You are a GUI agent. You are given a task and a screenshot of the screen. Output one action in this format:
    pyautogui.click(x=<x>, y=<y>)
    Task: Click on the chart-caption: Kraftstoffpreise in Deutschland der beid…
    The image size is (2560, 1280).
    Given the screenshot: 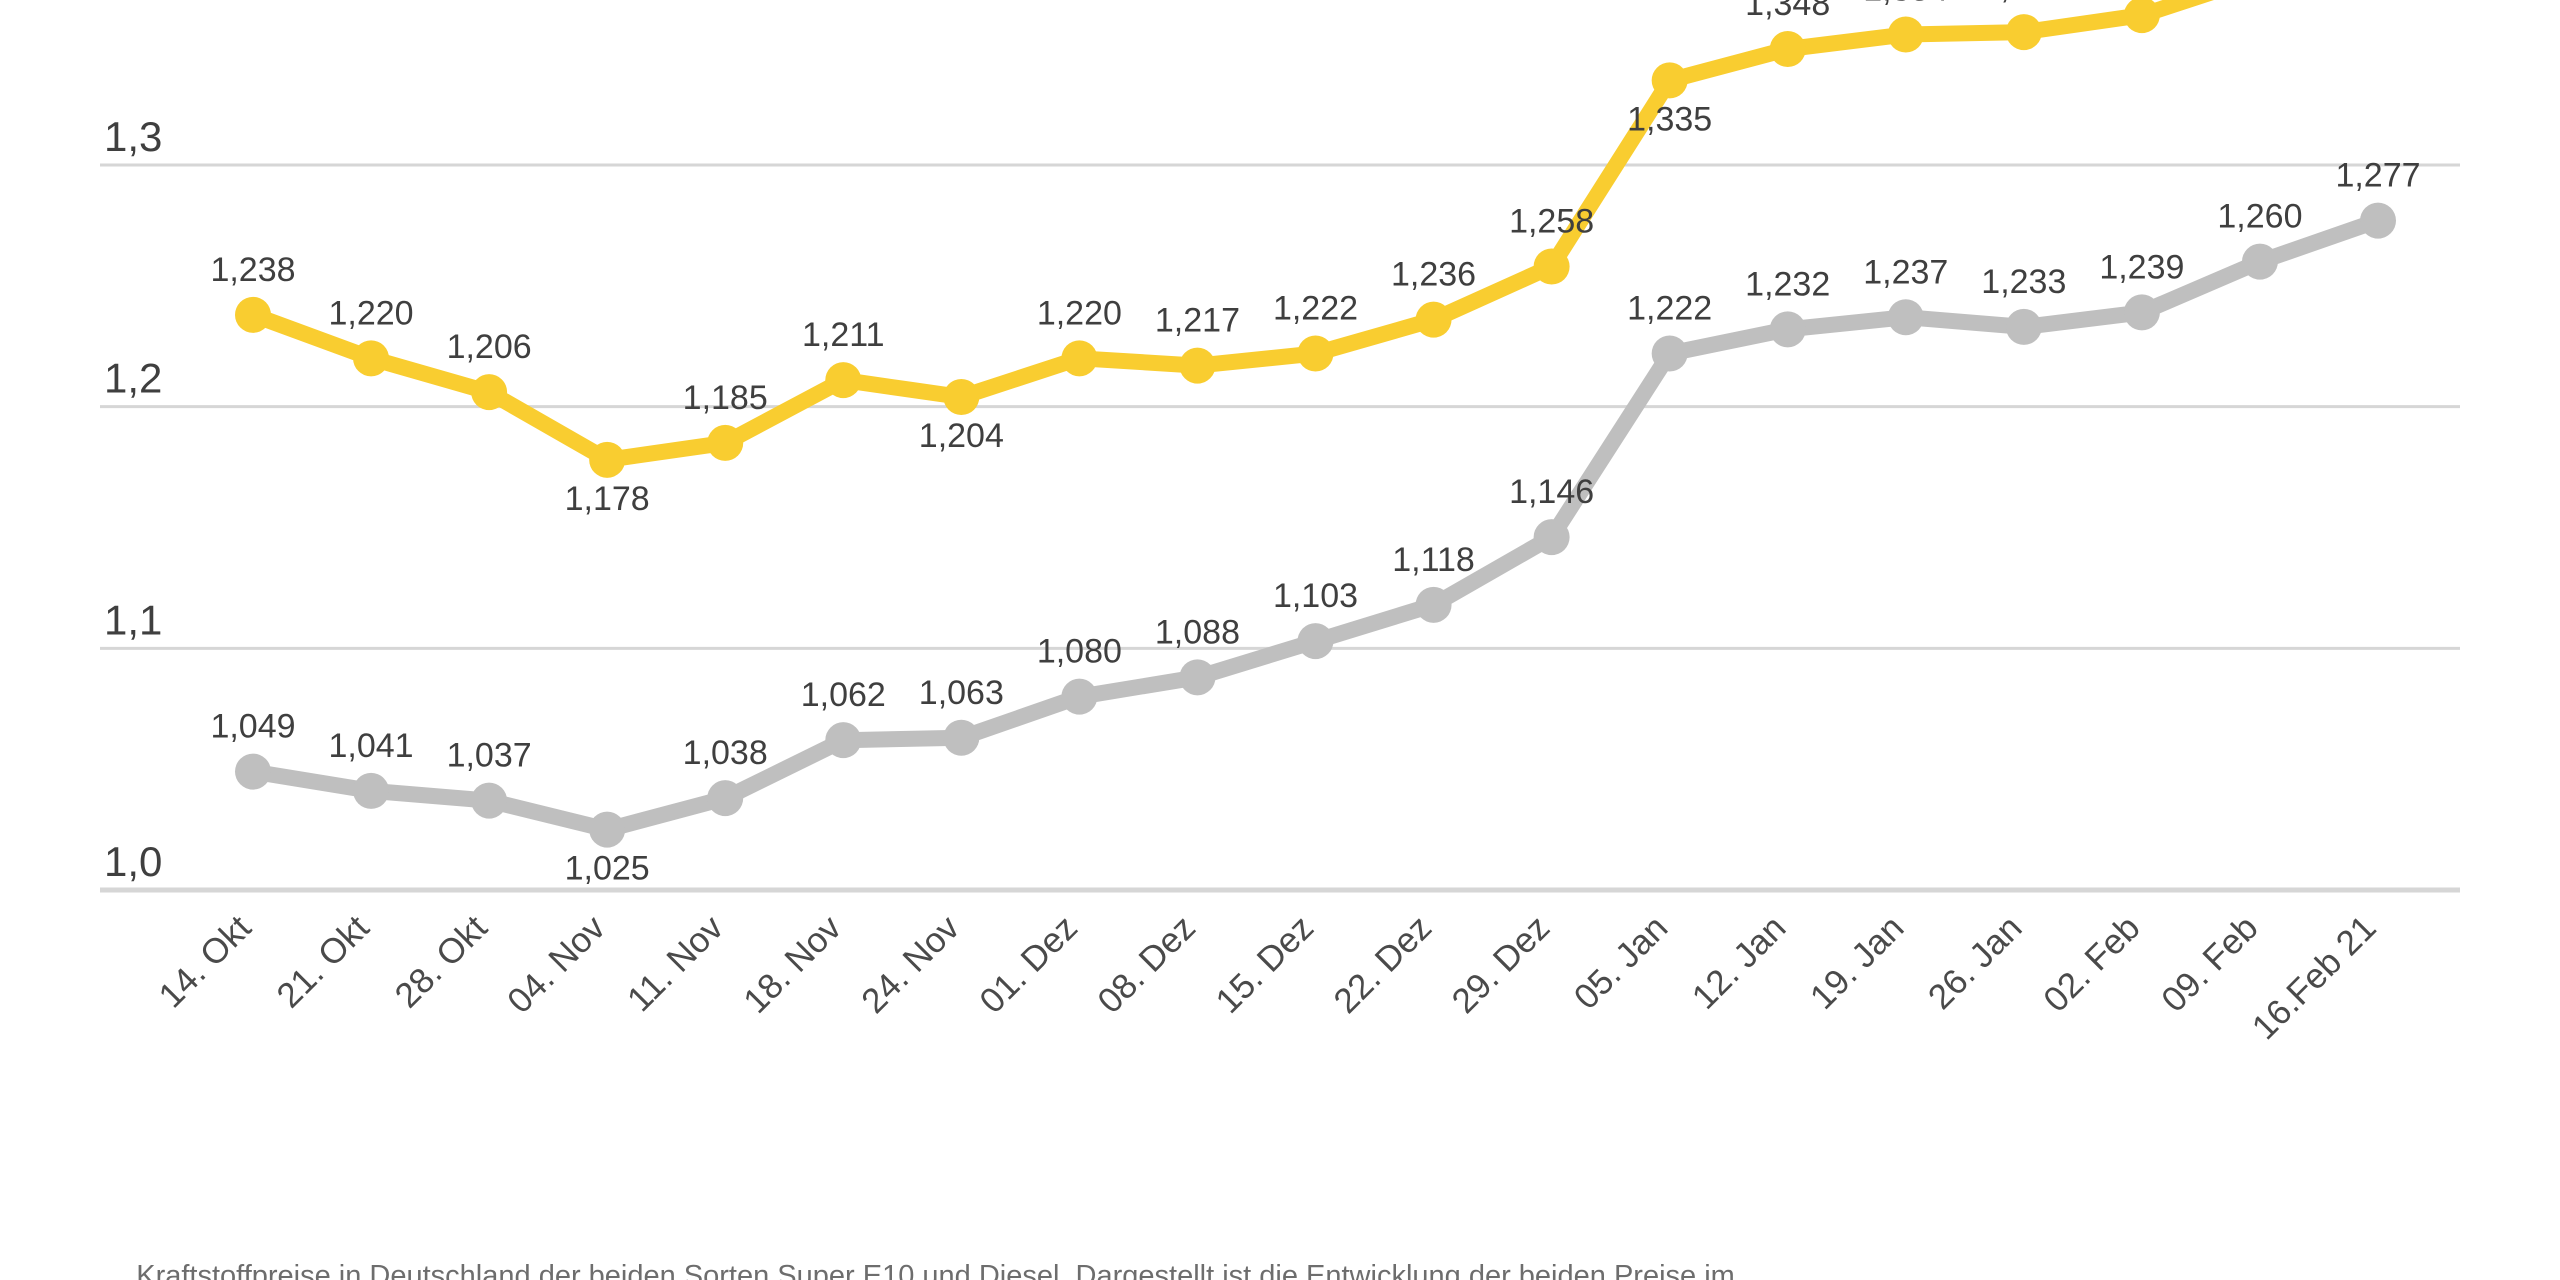 What is the action you would take?
    pyautogui.click(x=1254, y=1243)
    